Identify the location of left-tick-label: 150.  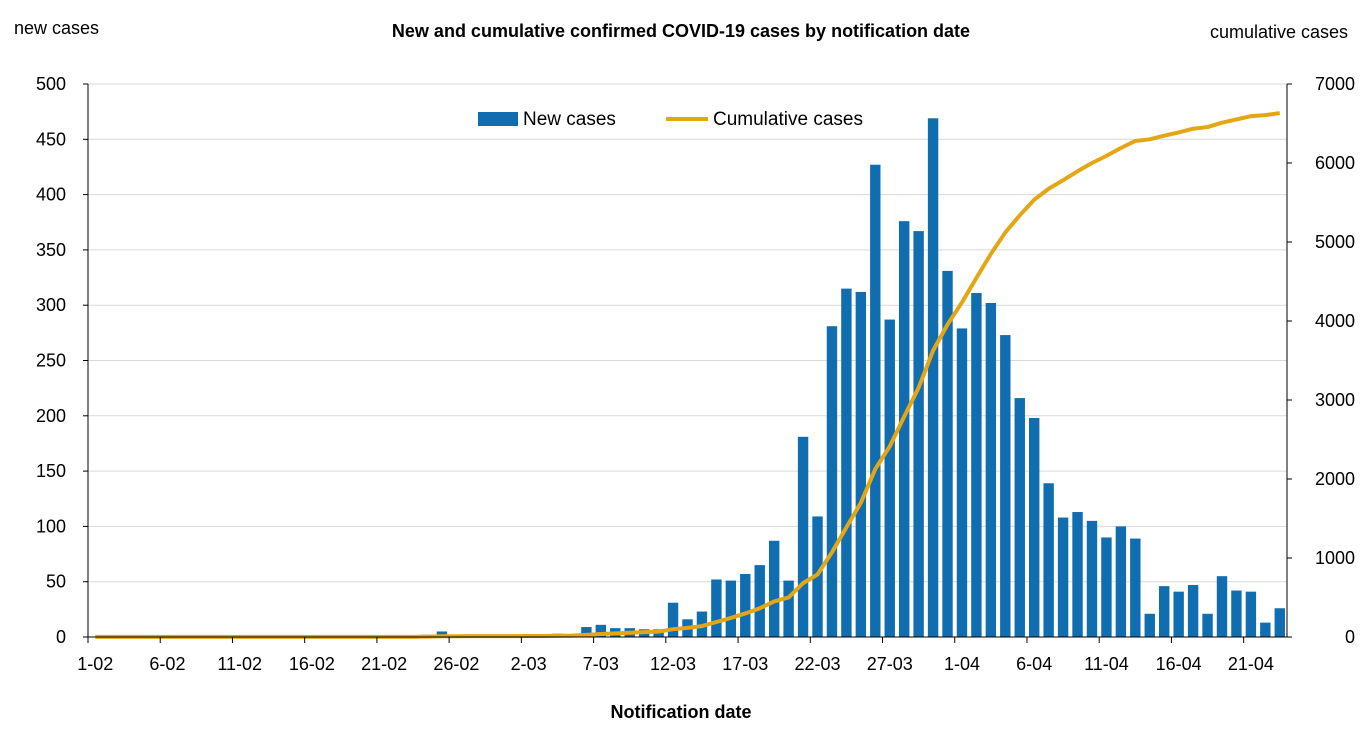
(51, 471).